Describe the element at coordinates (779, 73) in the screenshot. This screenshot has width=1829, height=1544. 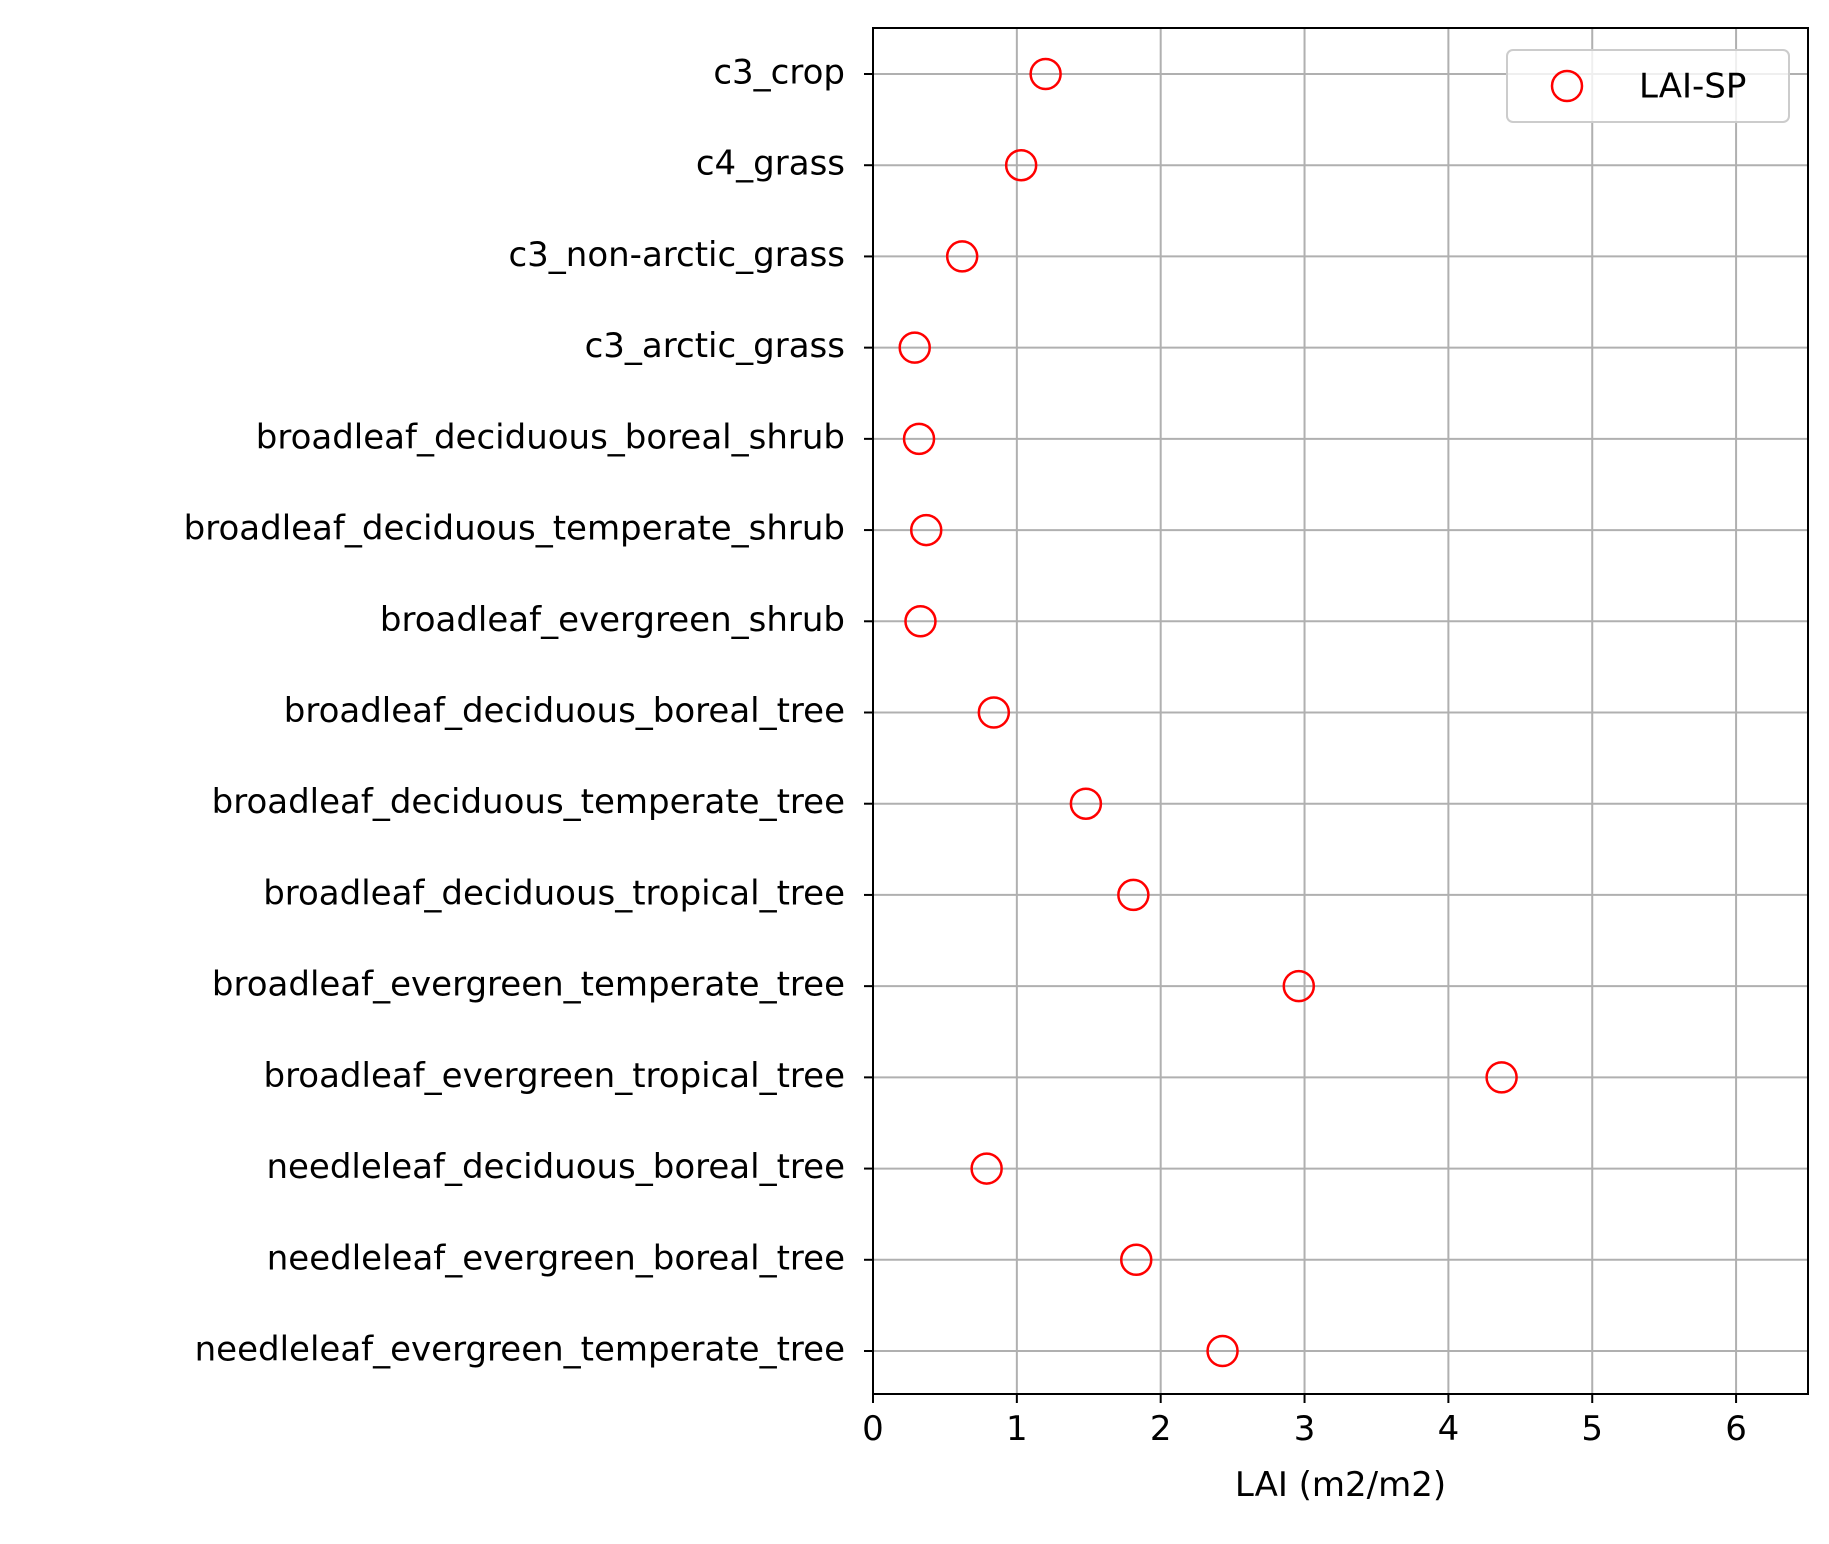
I see `y-tick-label-c3-crop: c3_crop` at that location.